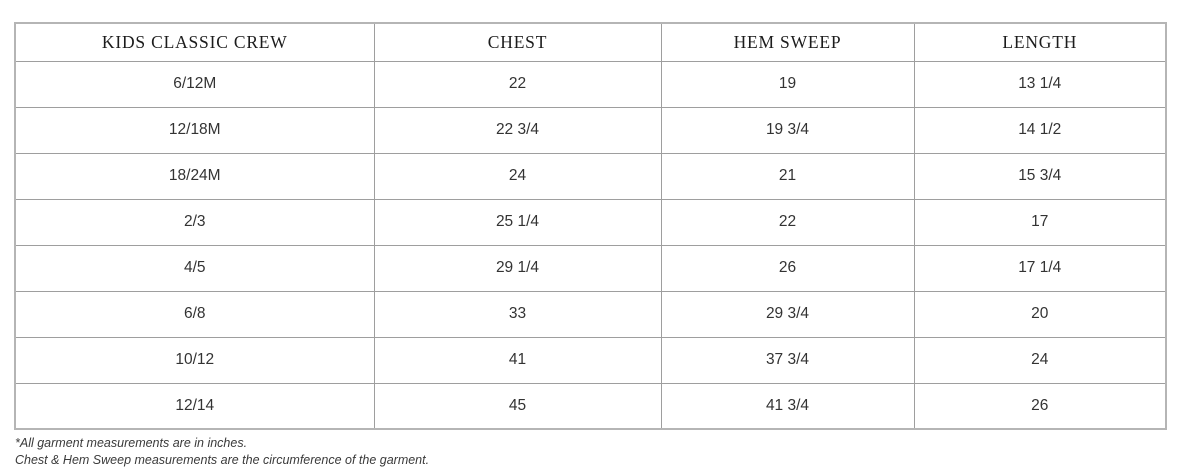  Describe the element at coordinates (787, 360) in the screenshot. I see `hem-sweep-cell: 37 3/4` at that location.